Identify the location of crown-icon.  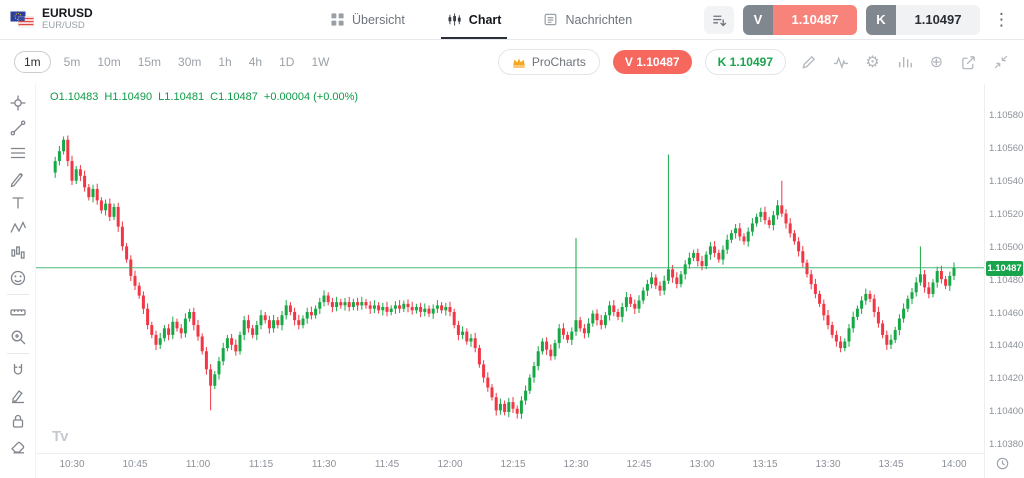
(519, 62).